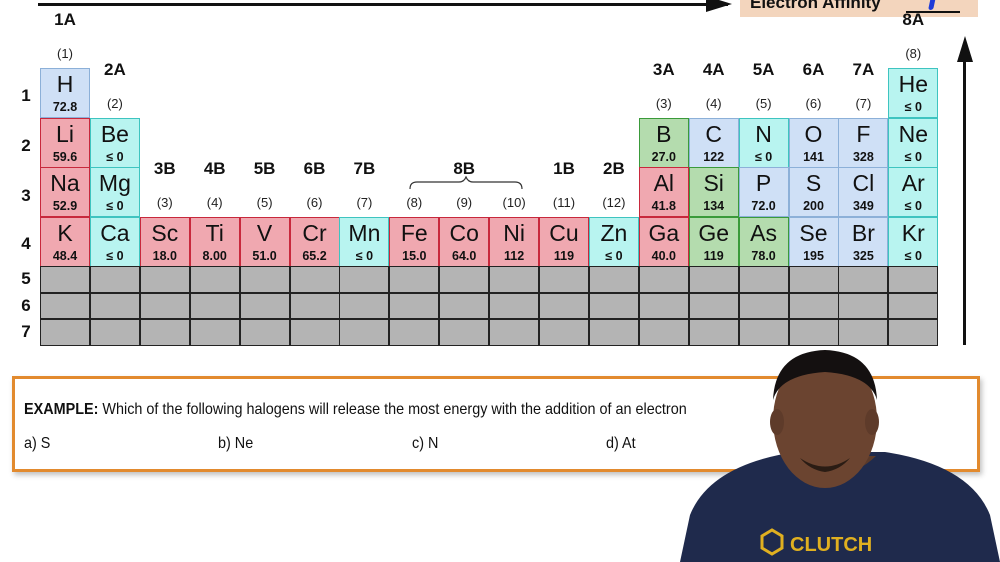  What do you see at coordinates (714, 206) in the screenshot?
I see `electron-affinity-value: 134` at bounding box center [714, 206].